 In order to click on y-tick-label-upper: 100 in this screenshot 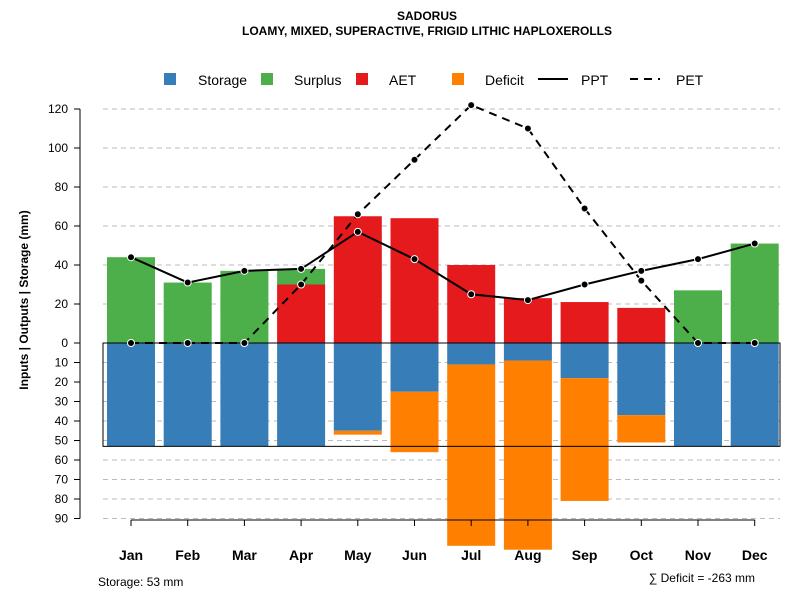, I will do `click(58, 148)`.